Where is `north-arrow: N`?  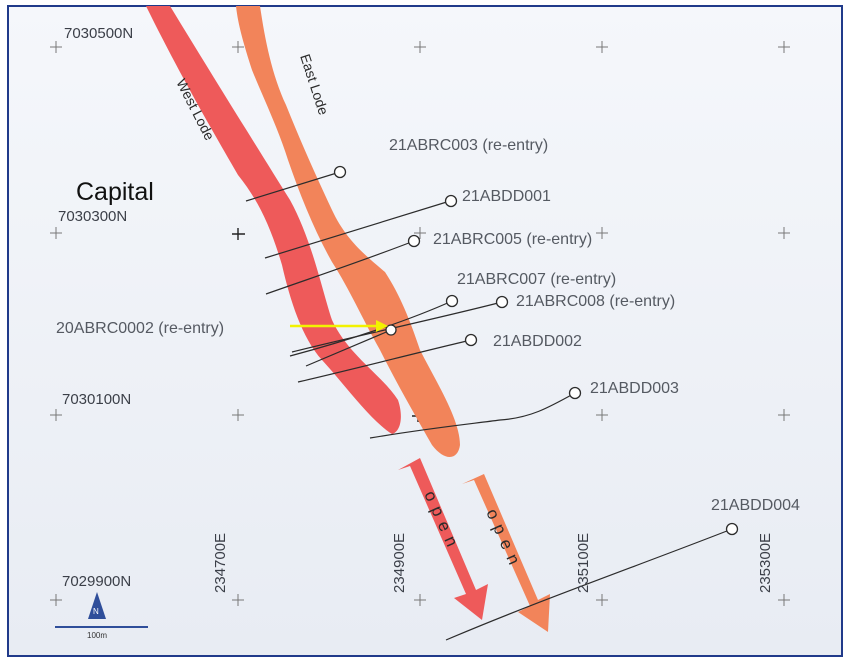
north-arrow: N is located at coordinates (97, 605).